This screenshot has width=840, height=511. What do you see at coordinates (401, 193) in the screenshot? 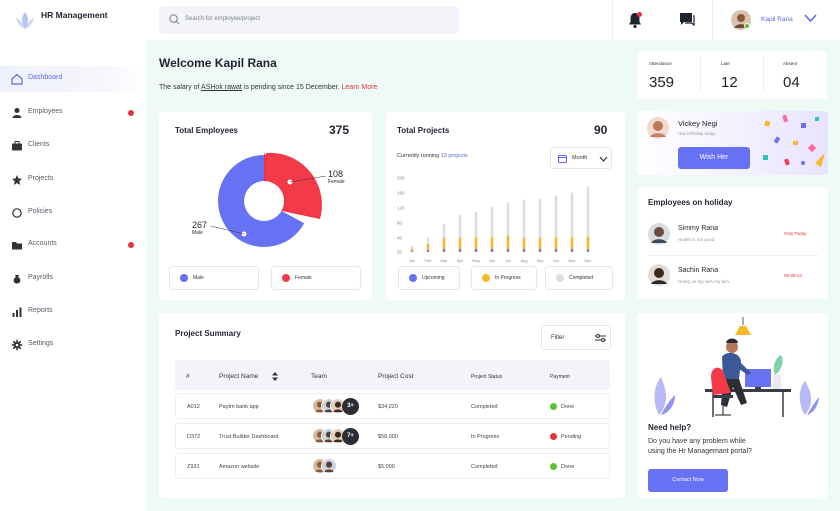
I see `y-tick-label: 160` at bounding box center [401, 193].